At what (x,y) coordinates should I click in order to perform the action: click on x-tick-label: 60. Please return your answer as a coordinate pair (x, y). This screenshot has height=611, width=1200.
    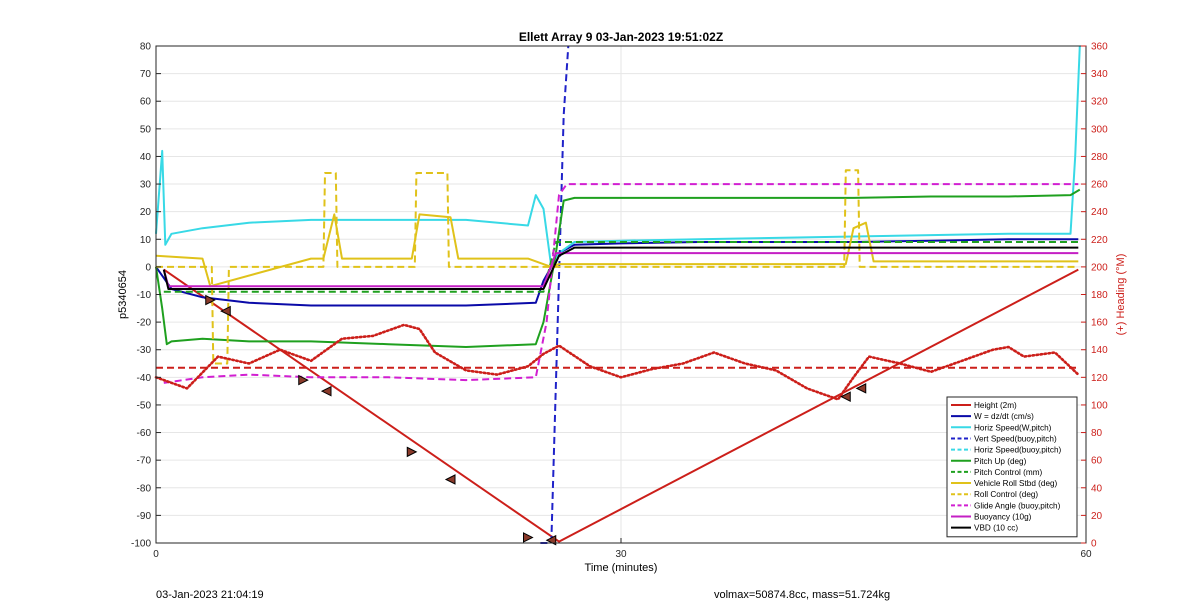
    Looking at the image, I should click on (1086, 554).